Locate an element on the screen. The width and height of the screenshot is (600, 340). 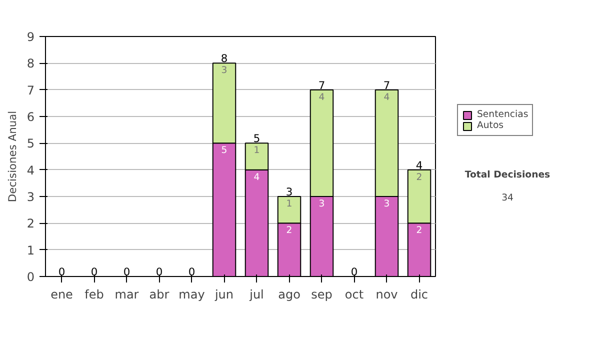
x-tick-label: oct is located at coordinates (354, 295).